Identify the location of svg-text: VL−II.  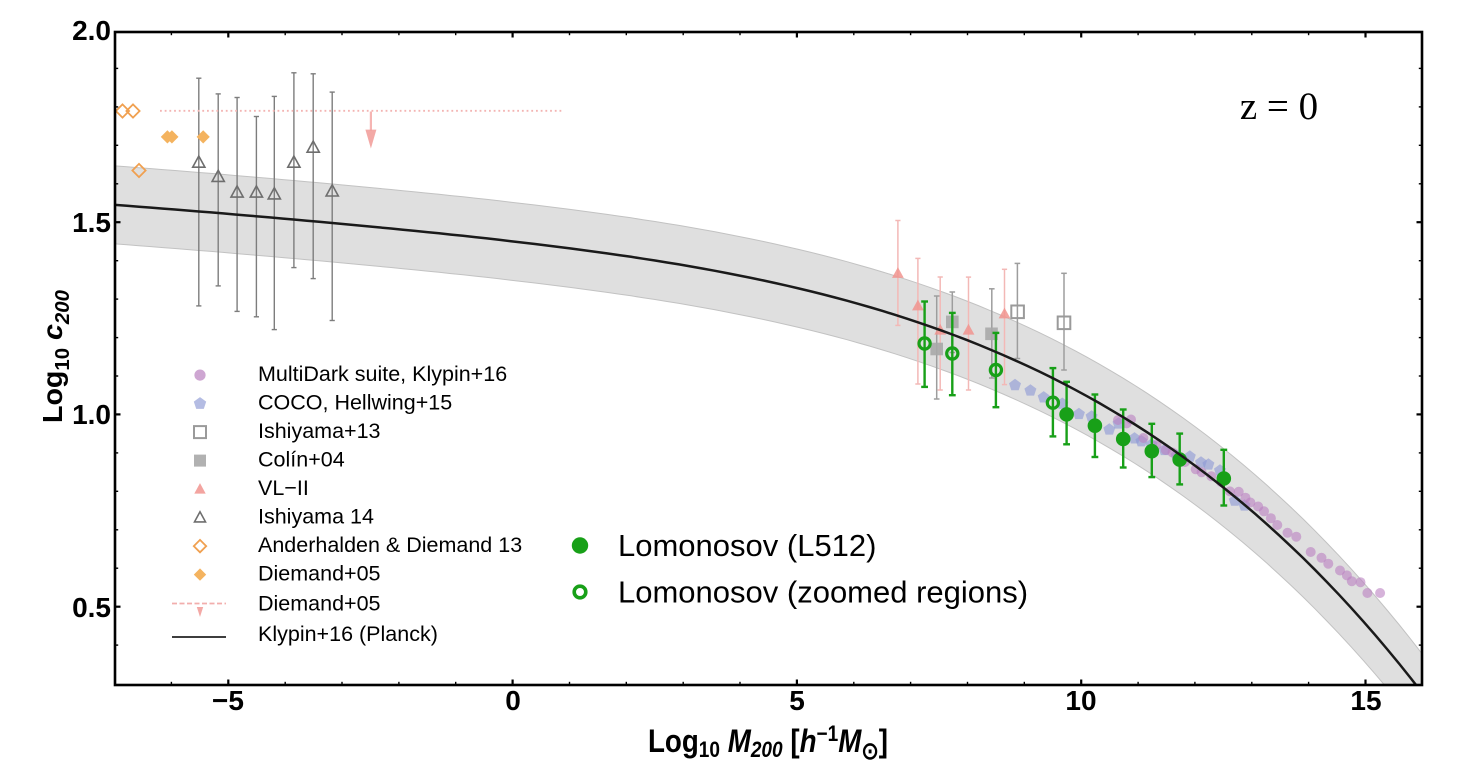
(283, 488).